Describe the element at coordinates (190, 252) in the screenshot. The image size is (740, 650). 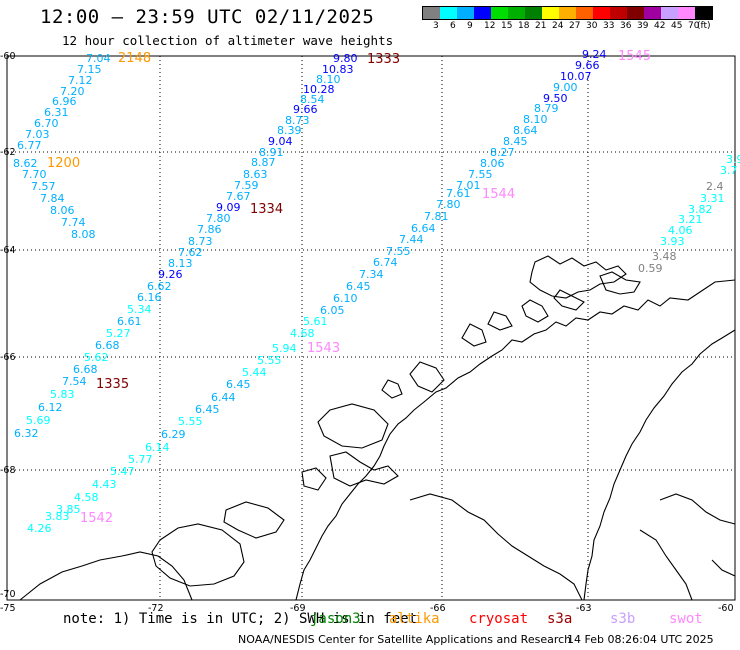
I see `wave-reading: 7.62` at that location.